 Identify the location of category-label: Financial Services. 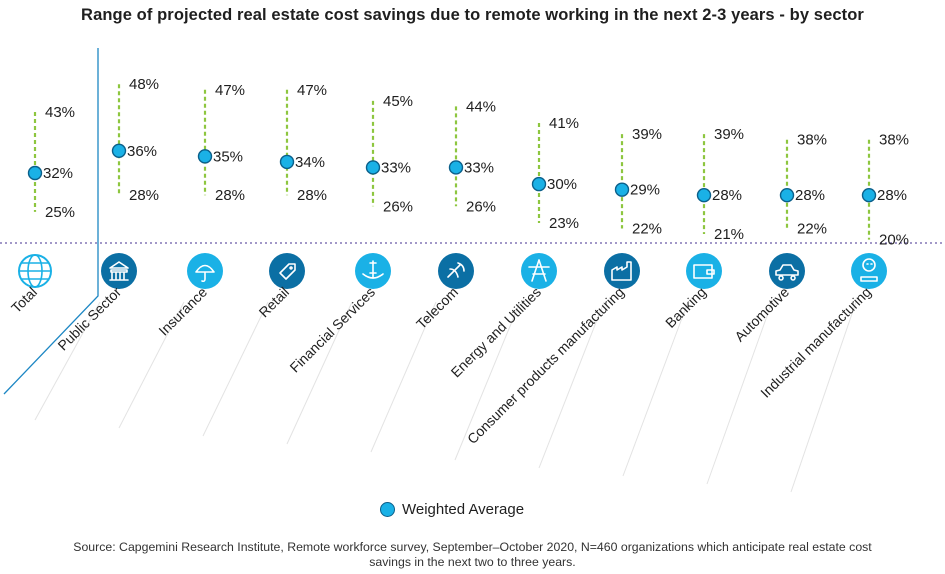
(332, 330).